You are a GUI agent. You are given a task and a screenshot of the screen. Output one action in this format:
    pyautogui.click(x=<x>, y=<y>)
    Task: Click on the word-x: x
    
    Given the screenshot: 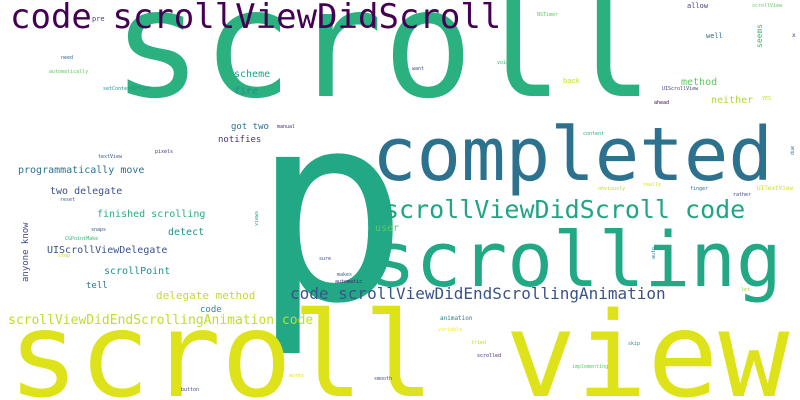 What is the action you would take?
    pyautogui.click(x=794, y=35)
    